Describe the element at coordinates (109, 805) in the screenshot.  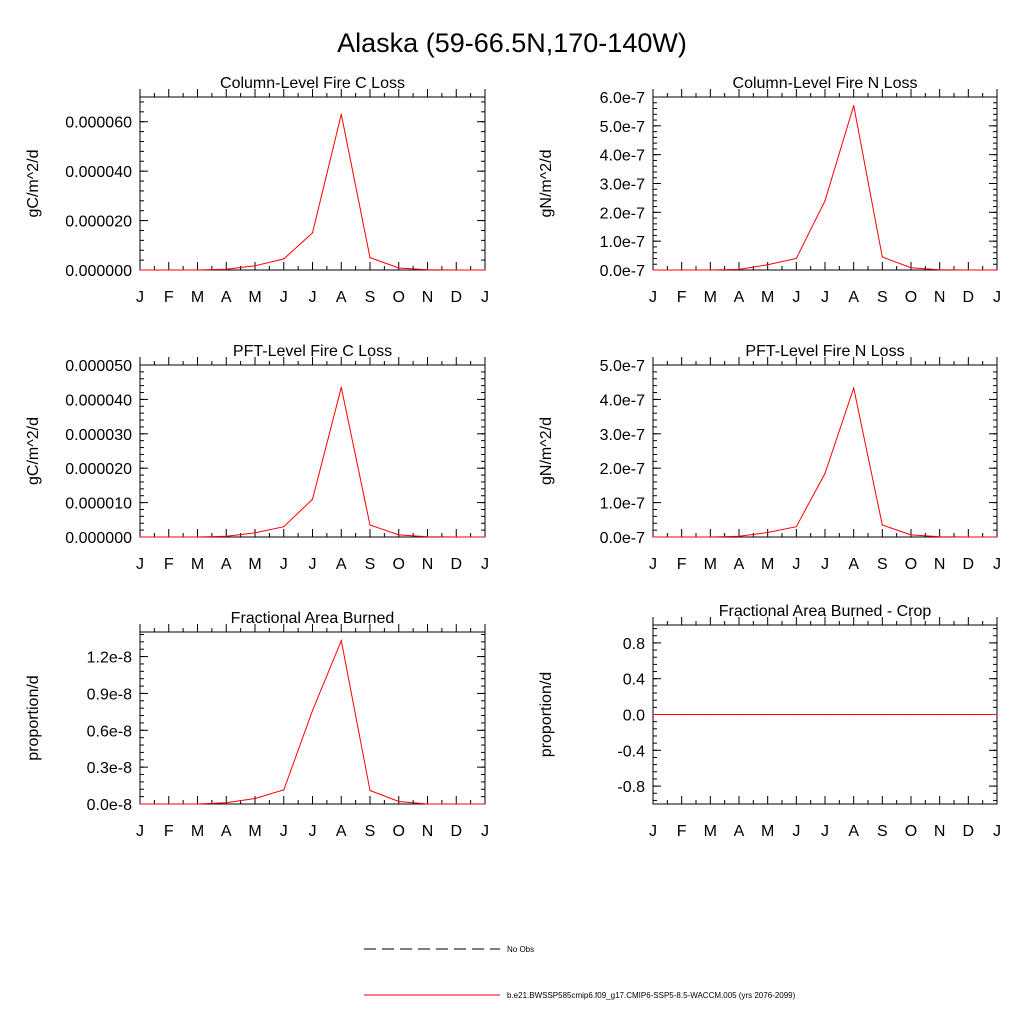
I see `y-tick-label: 0.0e-8` at that location.